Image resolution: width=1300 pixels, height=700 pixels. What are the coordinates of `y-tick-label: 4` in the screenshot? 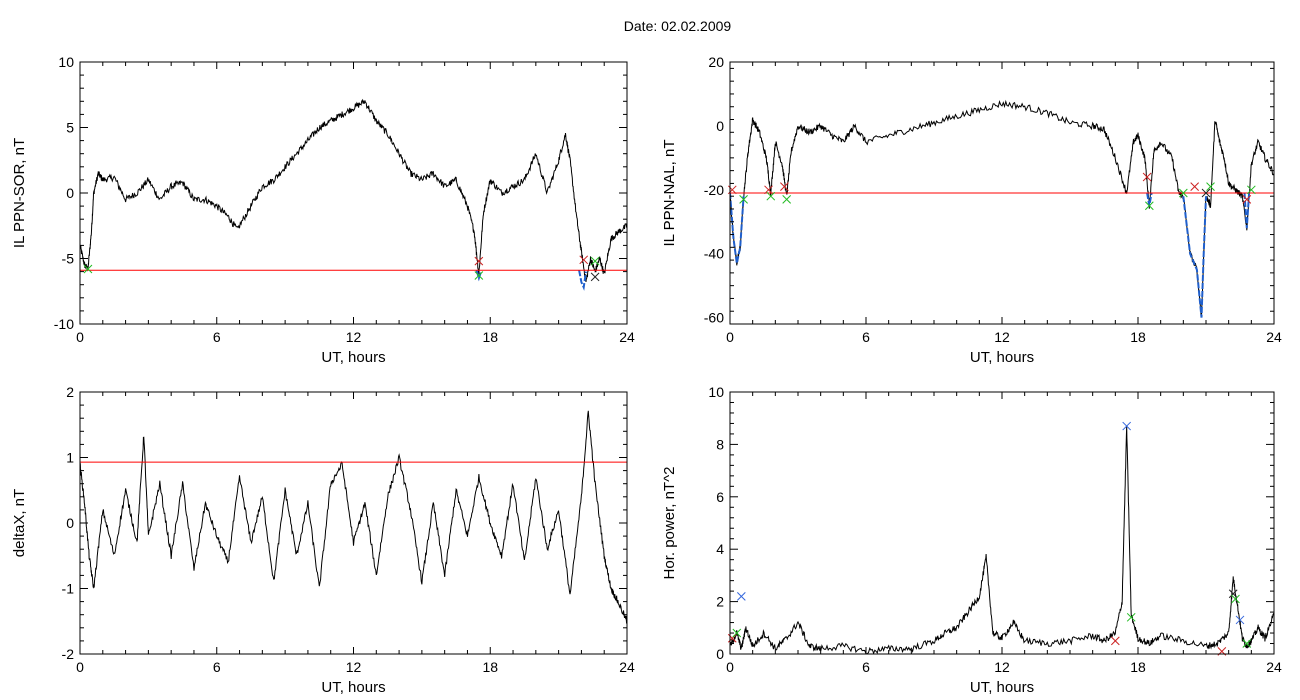 It's located at (720, 549).